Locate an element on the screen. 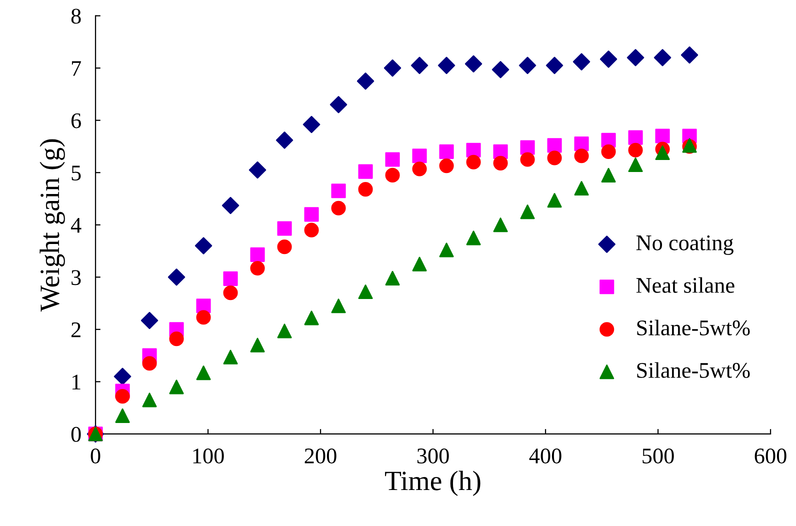 The width and height of the screenshot is (796, 526). x-tick-label: 300 is located at coordinates (433, 456).